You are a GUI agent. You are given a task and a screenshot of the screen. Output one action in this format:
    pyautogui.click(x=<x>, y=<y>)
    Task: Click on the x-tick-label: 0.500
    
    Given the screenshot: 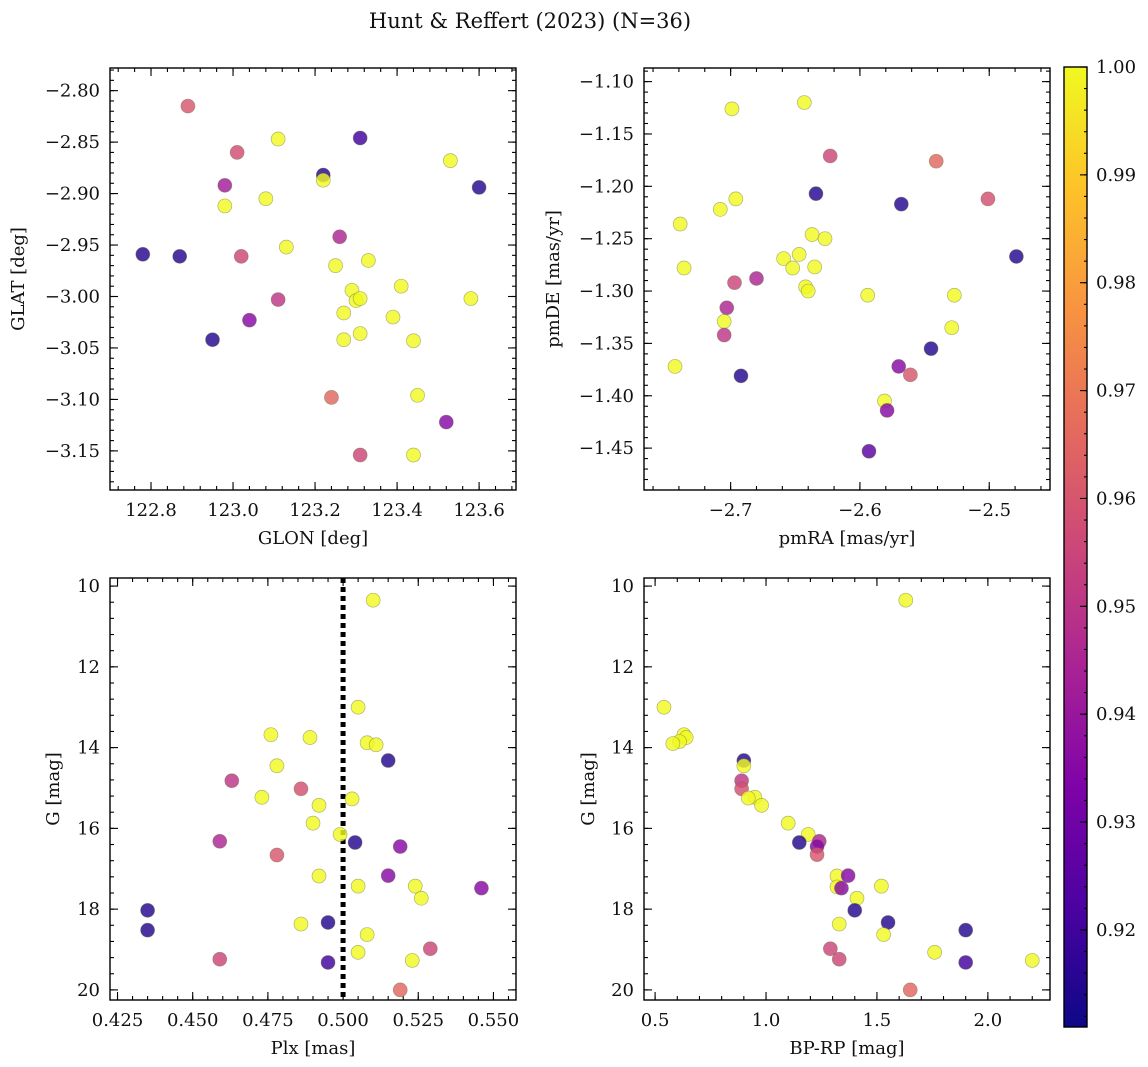 What is the action you would take?
    pyautogui.click(x=343, y=1020)
    